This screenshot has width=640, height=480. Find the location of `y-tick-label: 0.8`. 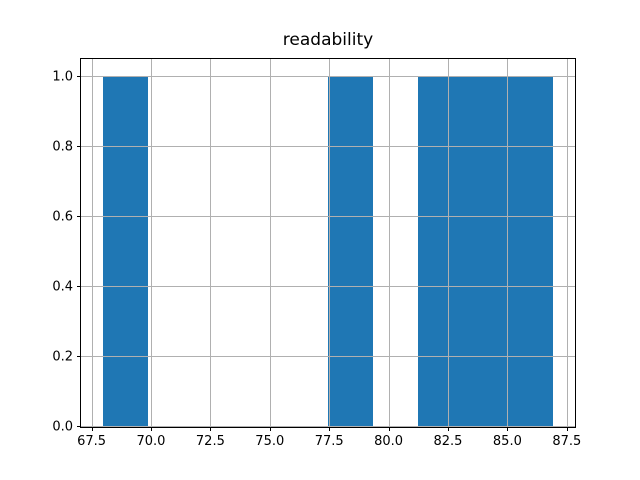

y-tick-label: 0.8 is located at coordinates (62, 147).